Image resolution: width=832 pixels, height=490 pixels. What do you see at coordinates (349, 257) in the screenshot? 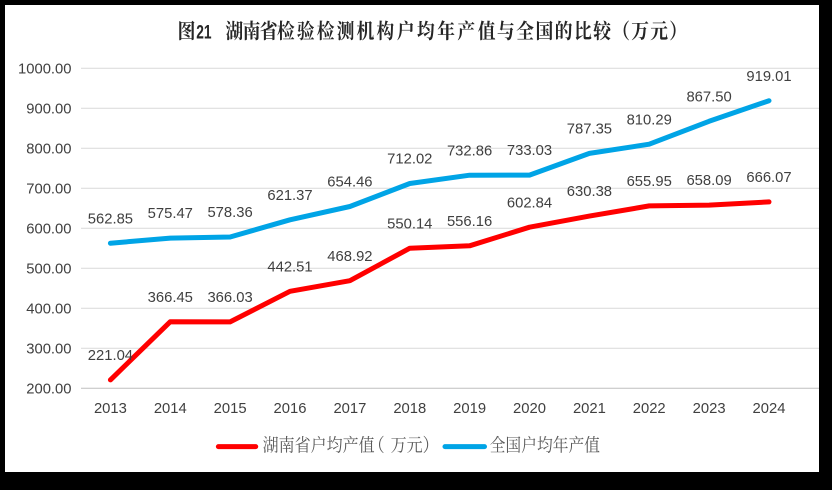
I see `svg-text: 468.92` at bounding box center [349, 257].